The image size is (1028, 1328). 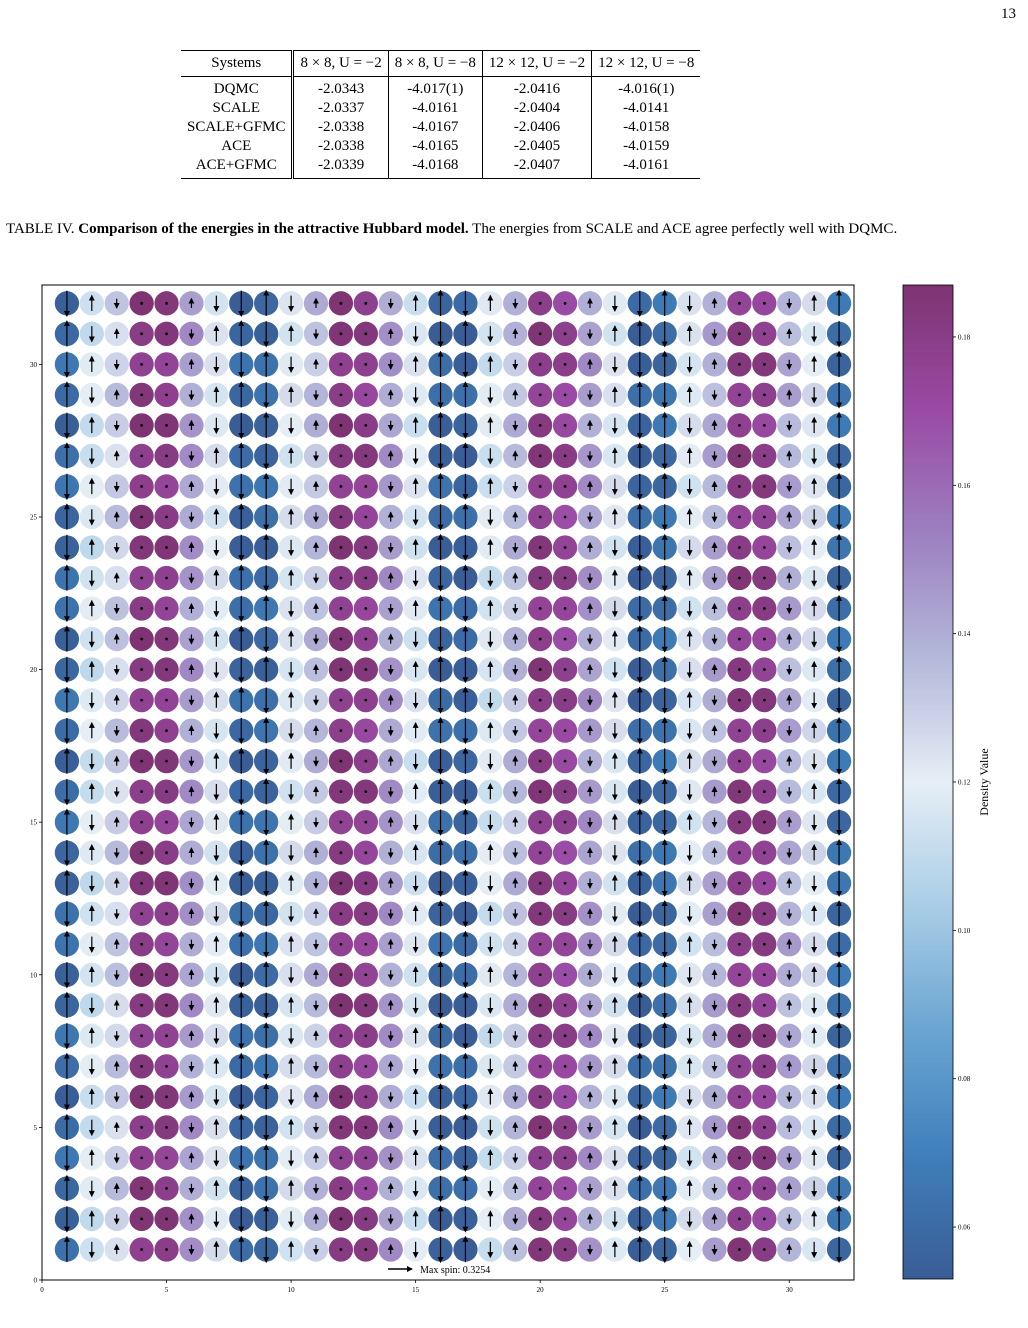 I want to click on legend-label: Max spin: 0.3254, so click(x=455, y=1270).